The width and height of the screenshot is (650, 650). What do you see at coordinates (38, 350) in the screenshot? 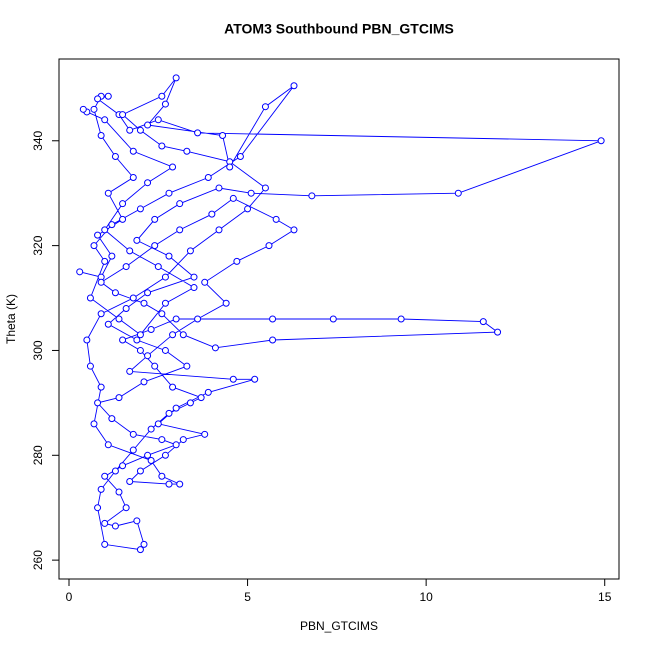
I see `y-tick-label: 300` at bounding box center [38, 350].